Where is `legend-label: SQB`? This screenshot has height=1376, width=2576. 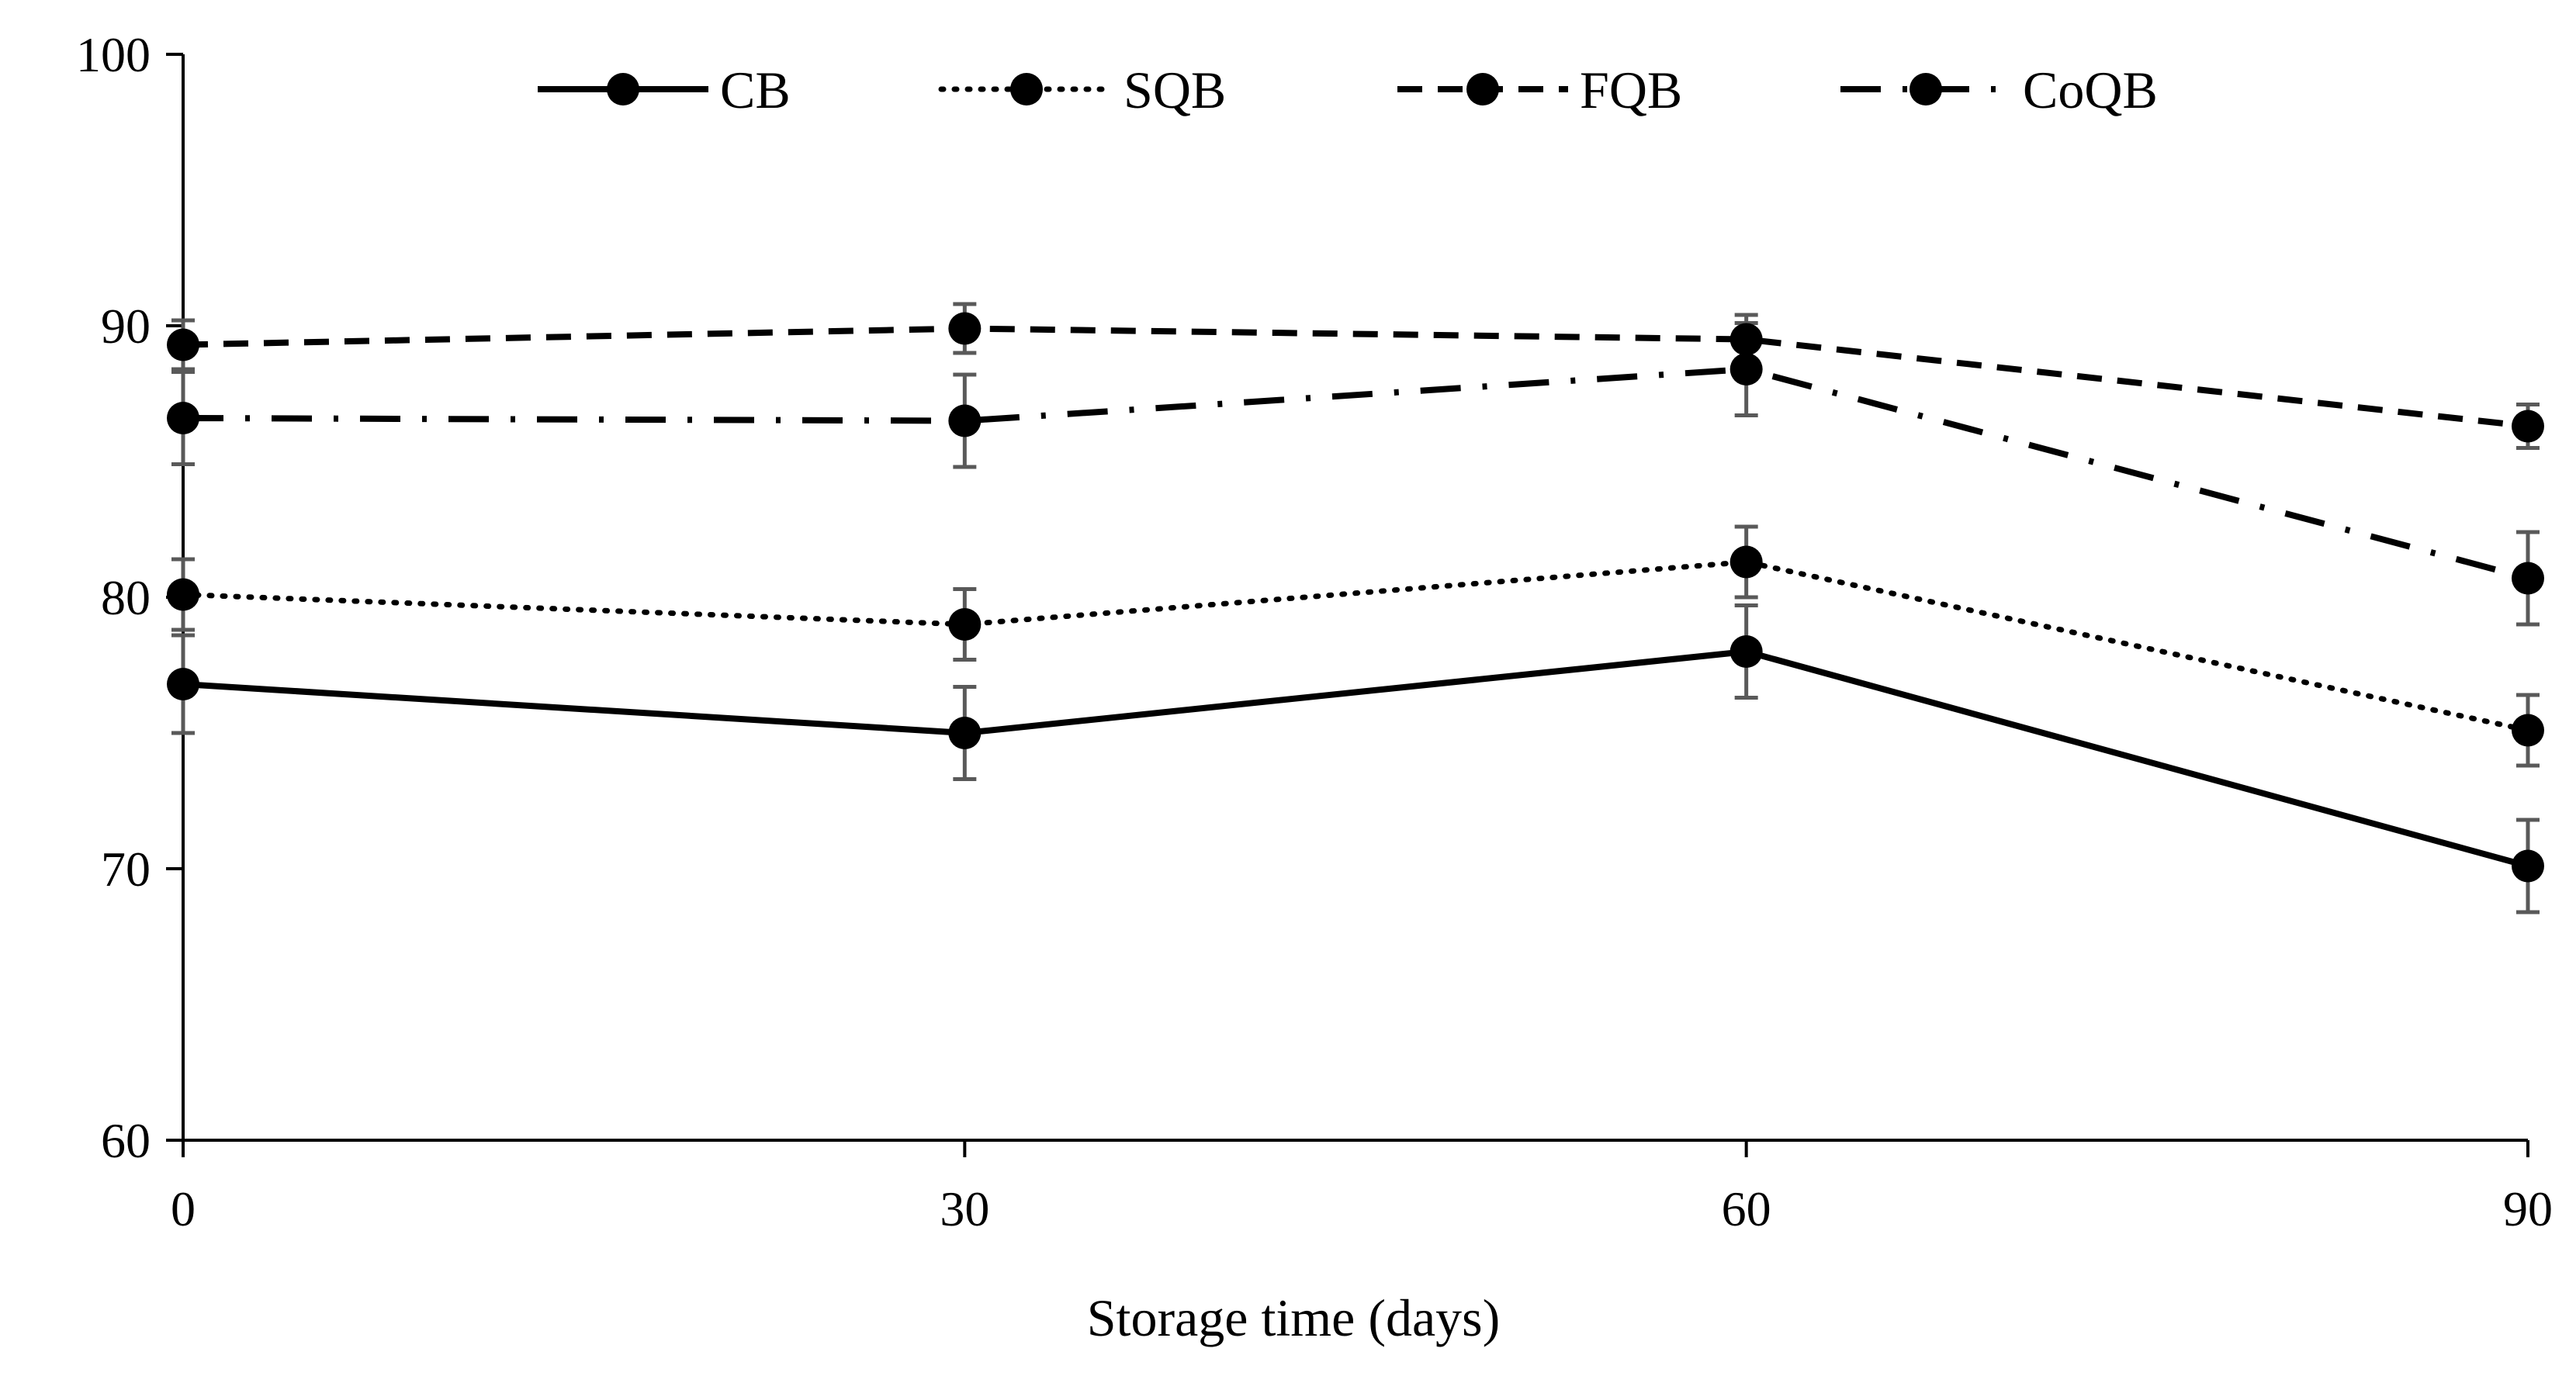 legend-label: SQB is located at coordinates (1175, 90).